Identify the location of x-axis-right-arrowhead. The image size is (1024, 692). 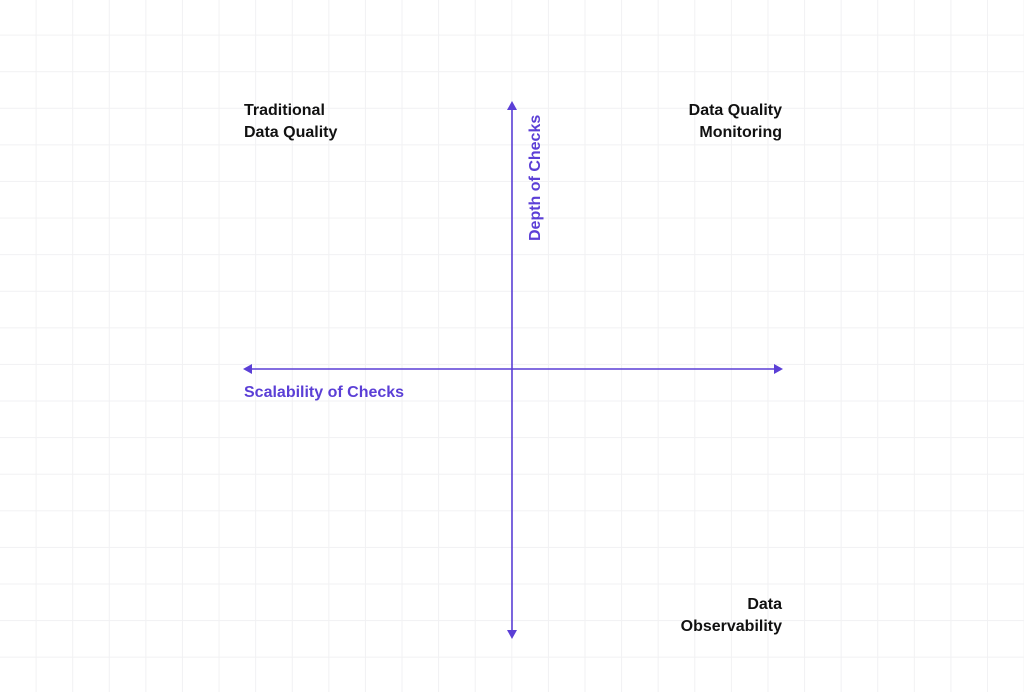
(778, 369).